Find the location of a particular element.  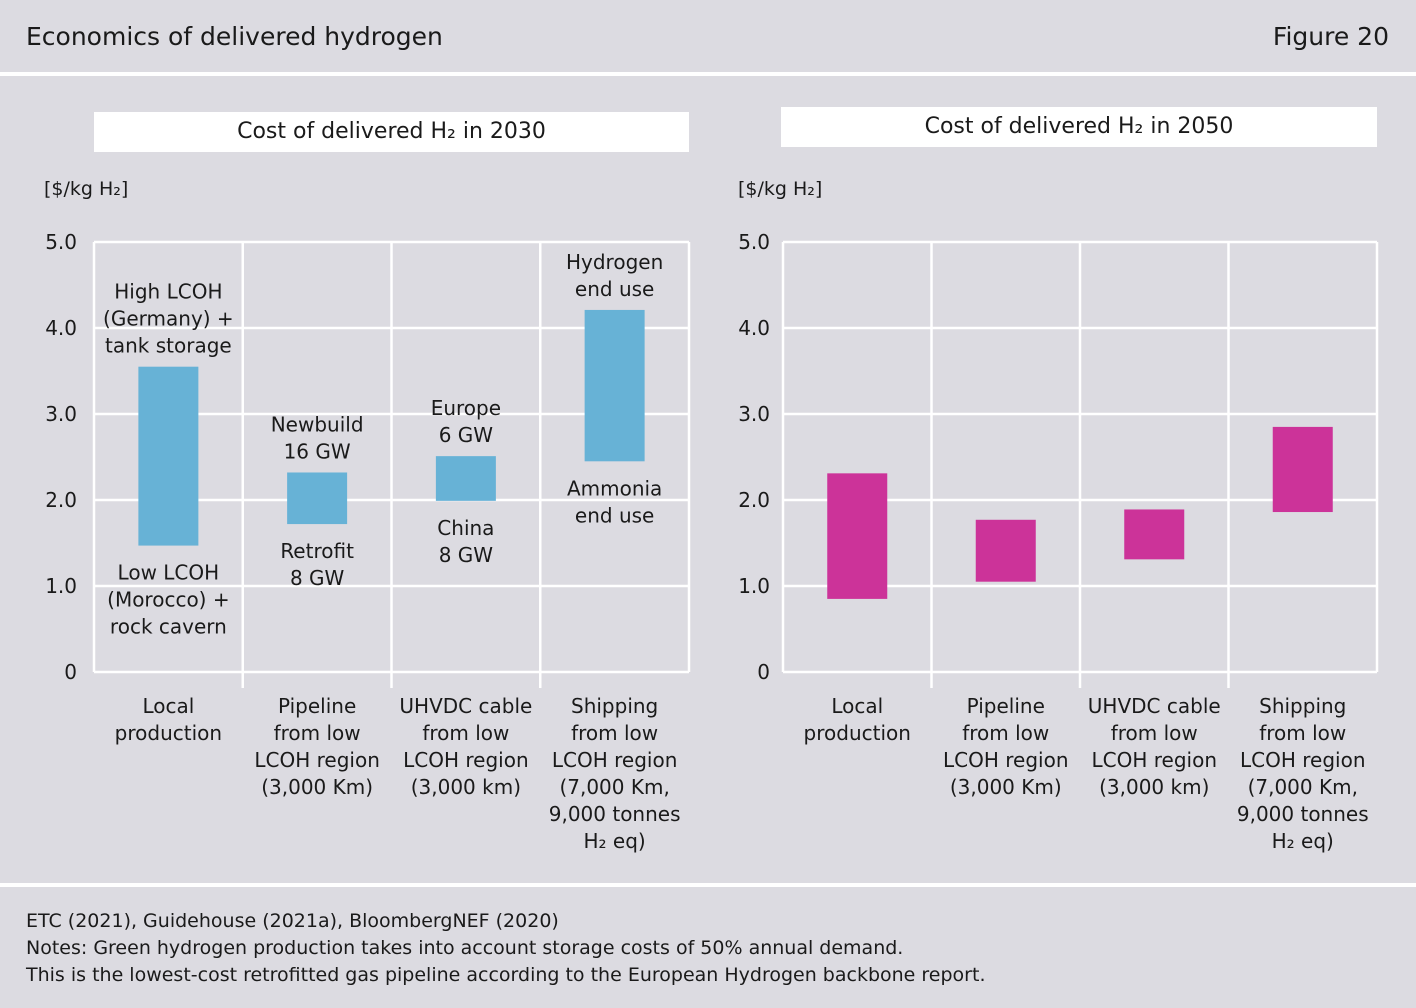

left-bar-annotation: China is located at coordinates (465, 528).